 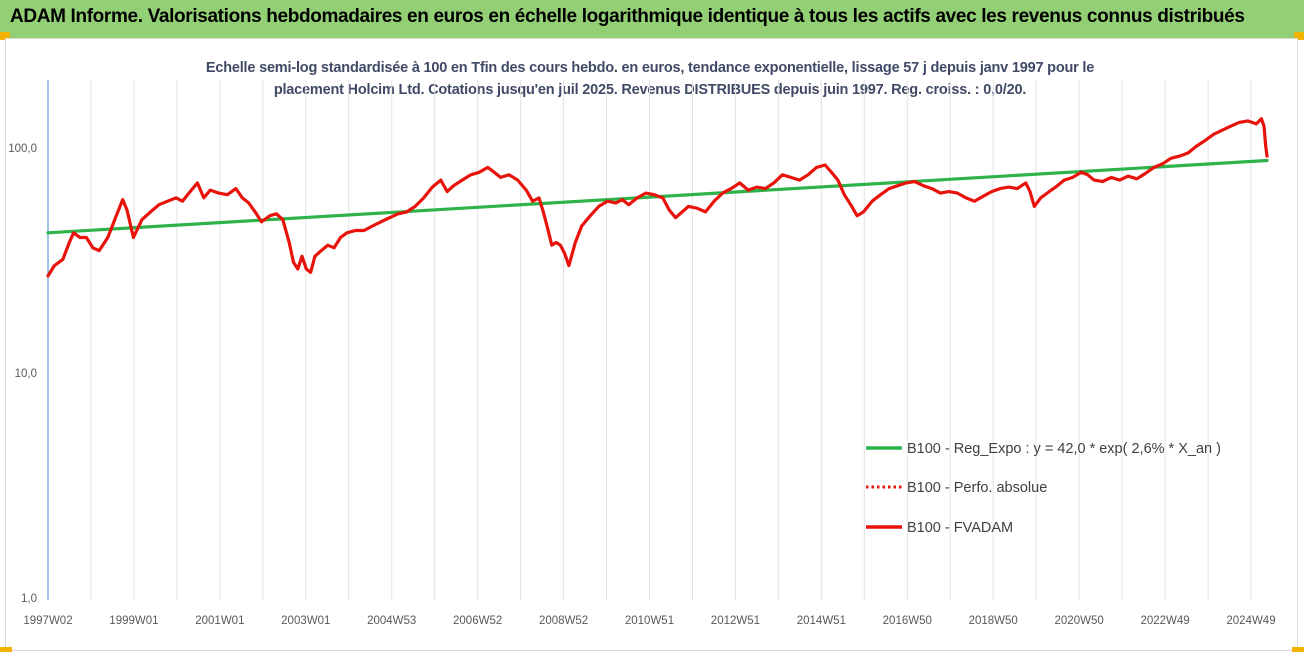 I want to click on header-corner-right, so click(x=1299, y=36).